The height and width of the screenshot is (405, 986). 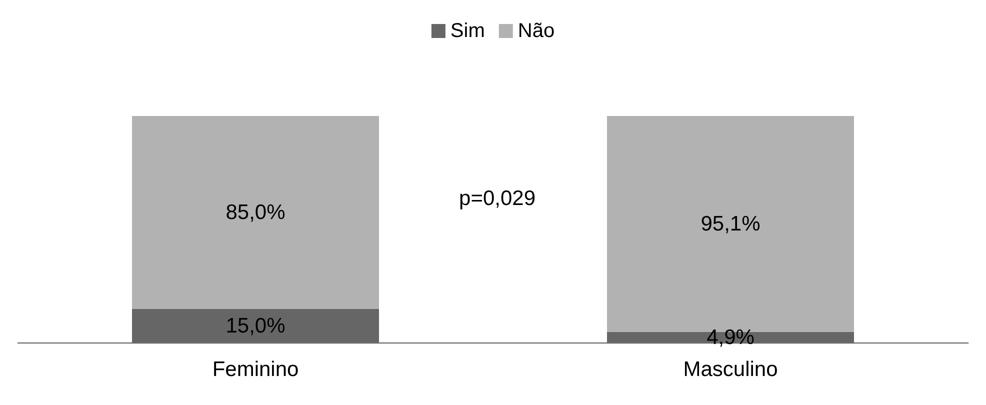 What do you see at coordinates (730, 224) in the screenshot?
I see `data-label: 95,1%` at bounding box center [730, 224].